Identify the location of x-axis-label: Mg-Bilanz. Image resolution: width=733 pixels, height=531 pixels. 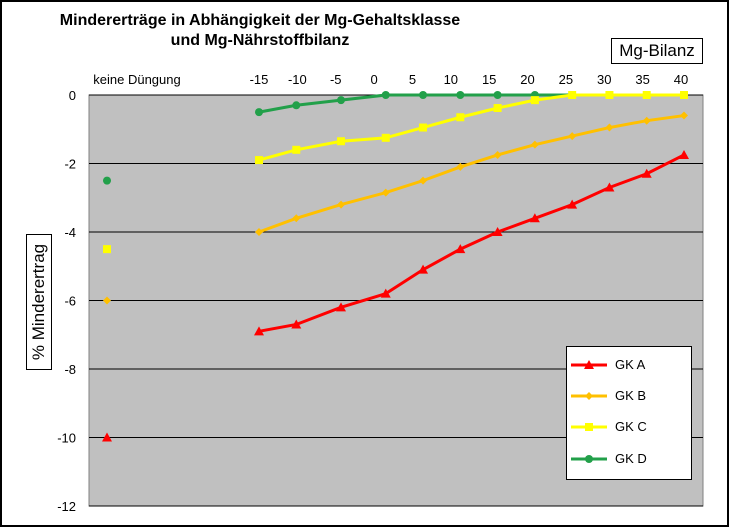
(657, 51).